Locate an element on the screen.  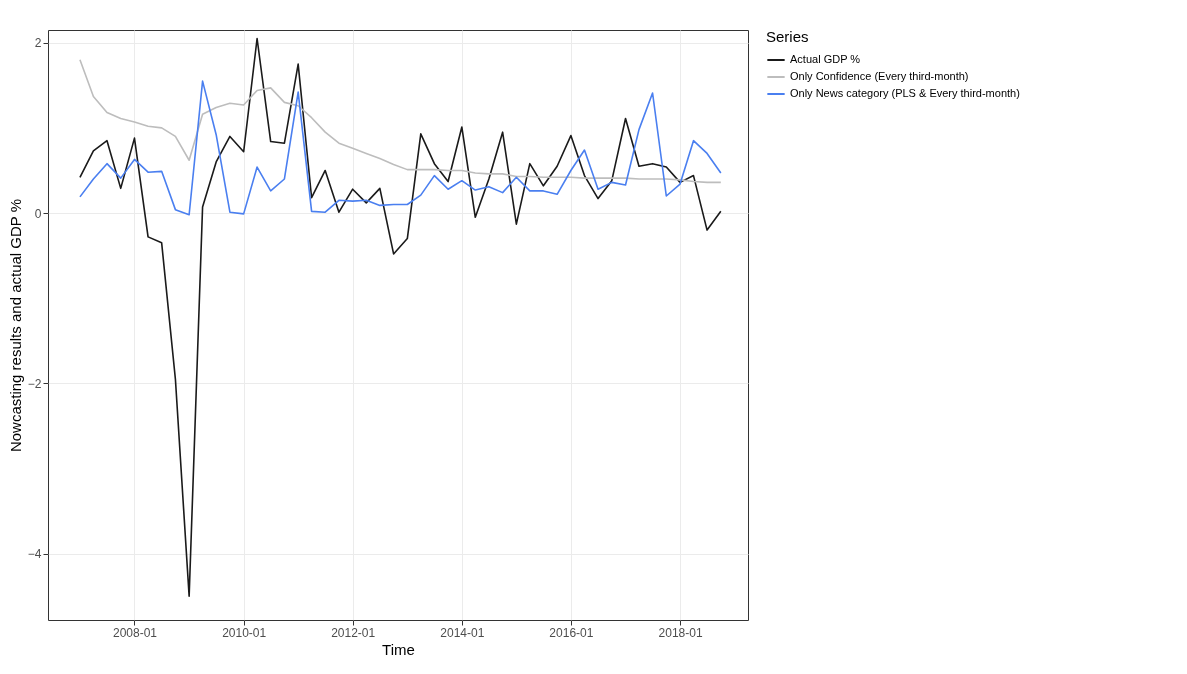
legend-label: Actual GDP % is located at coordinates (825, 59).